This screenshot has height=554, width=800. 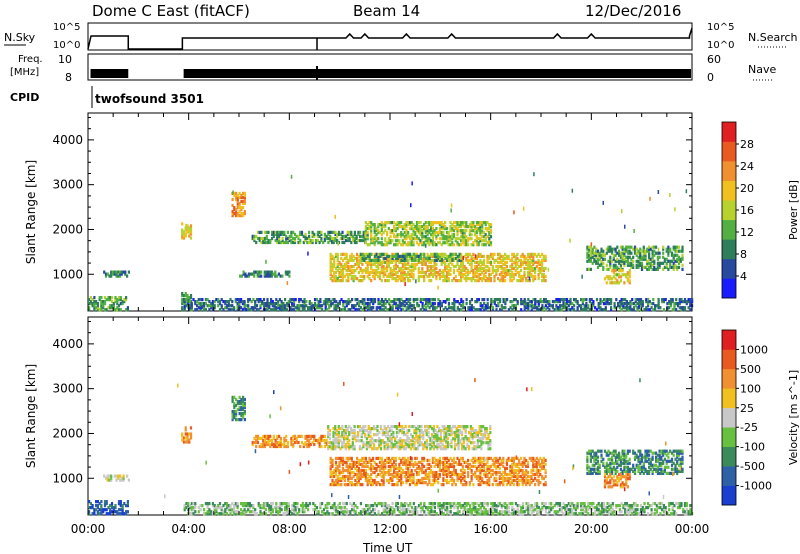 I want to click on date-label: 12/Dec/2016, so click(x=633, y=11).